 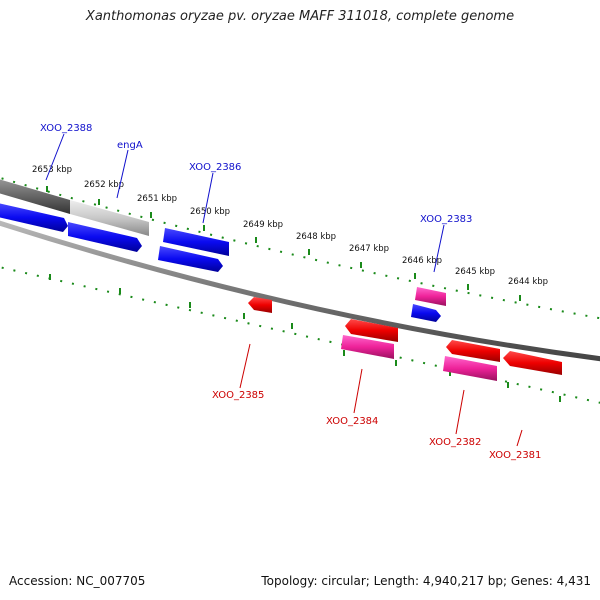 What do you see at coordinates (66, 128) in the screenshot?
I see `gene-label-xoo-2388: XOO_2388` at bounding box center [66, 128].